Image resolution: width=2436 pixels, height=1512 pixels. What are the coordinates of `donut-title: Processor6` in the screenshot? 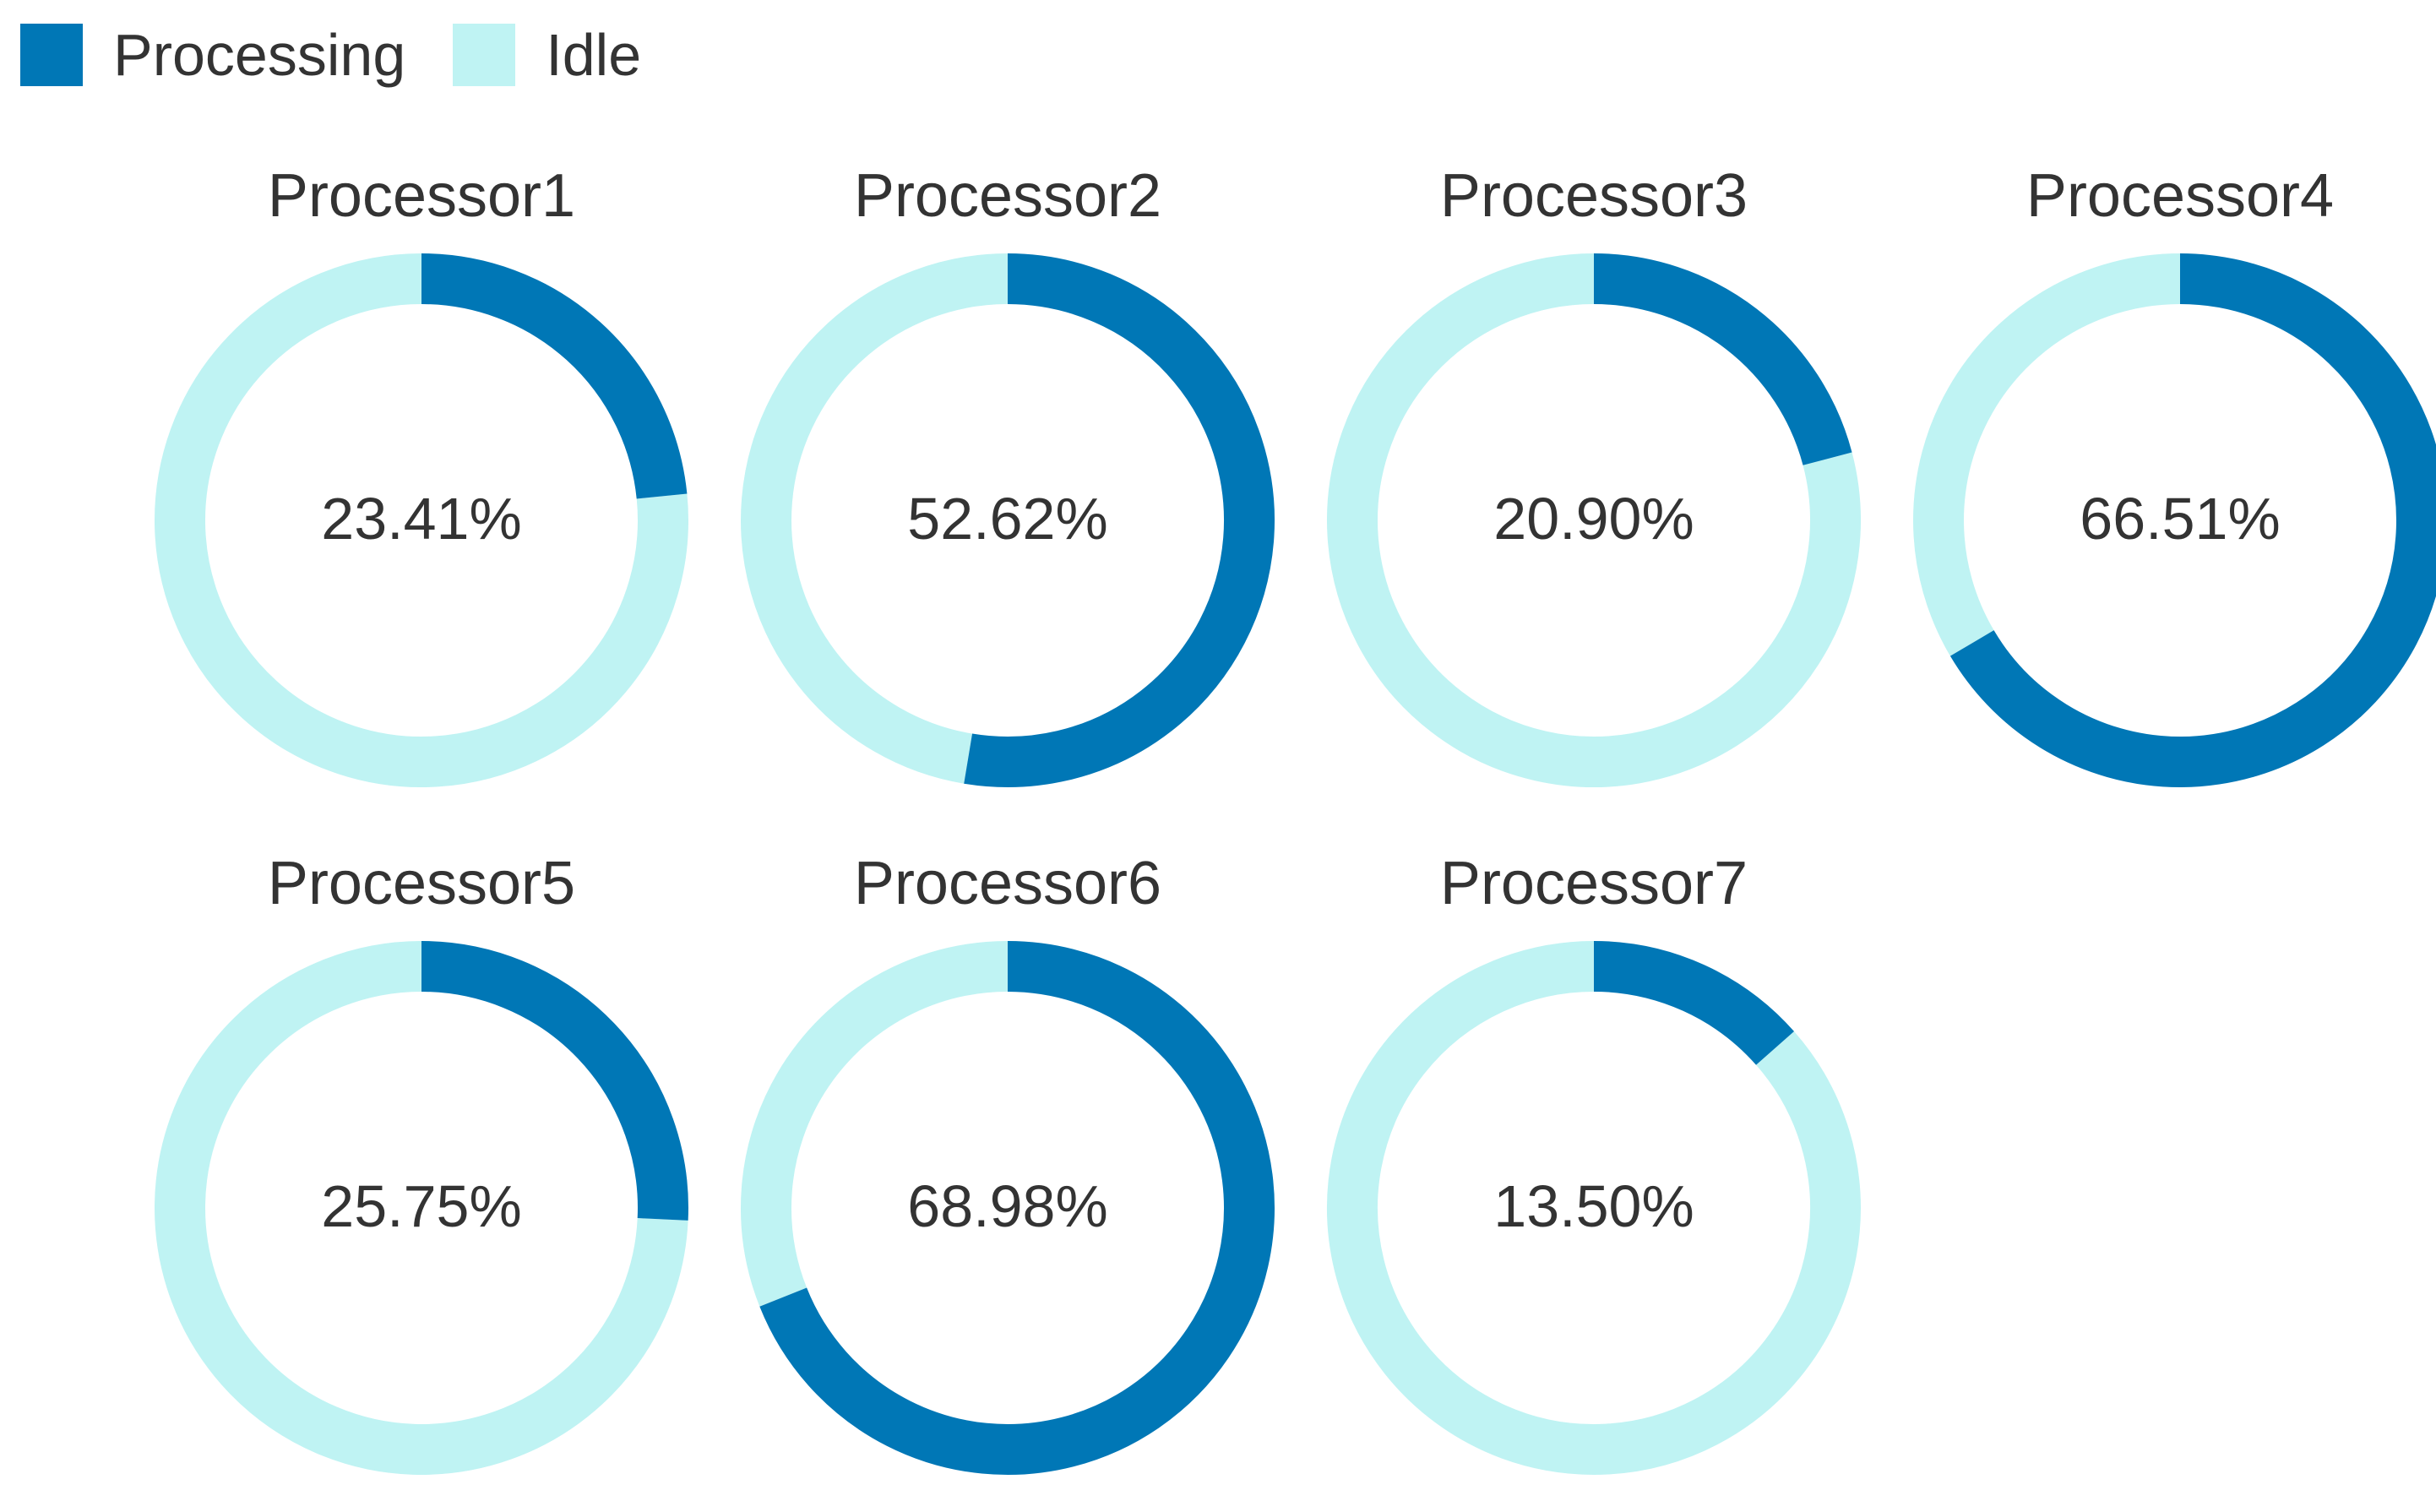 It's located at (1007, 884).